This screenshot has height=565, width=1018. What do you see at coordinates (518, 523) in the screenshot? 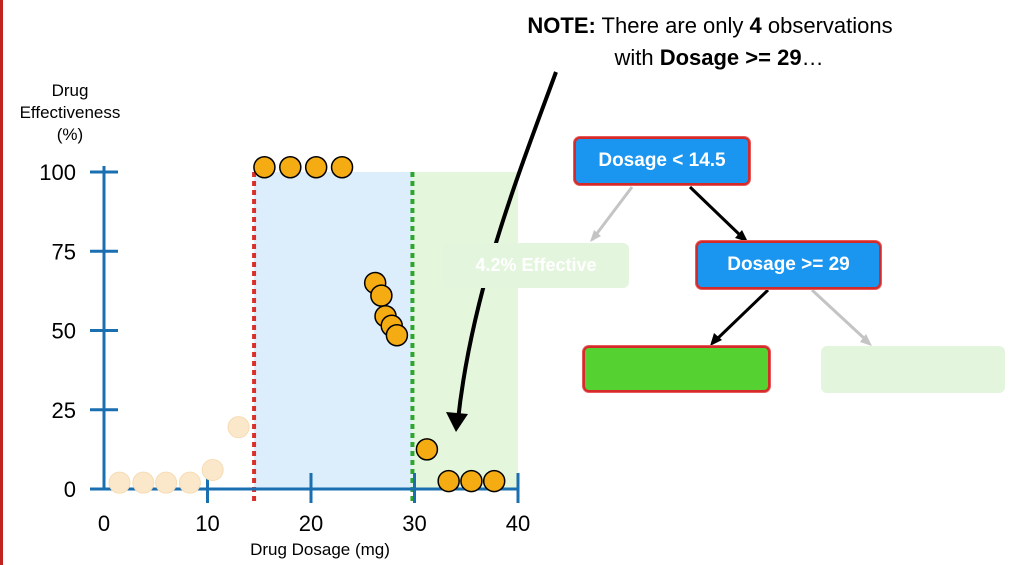
I see `x-tick-label-40: 40` at bounding box center [518, 523].